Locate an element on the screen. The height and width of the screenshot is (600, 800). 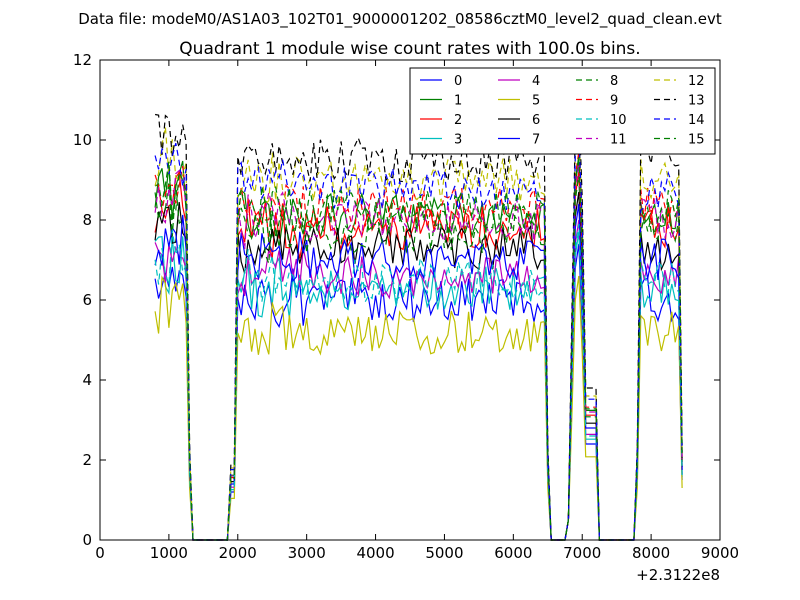
legend-label-12: 12 is located at coordinates (696, 81).